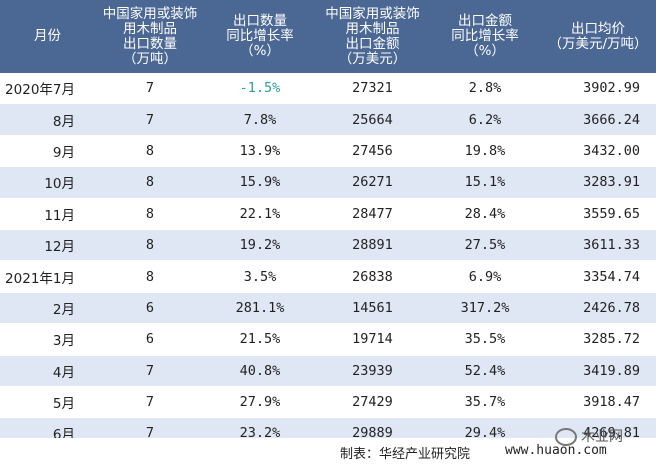 The width and height of the screenshot is (656, 465). I want to click on cell-export-amount: 27429, so click(372, 402).